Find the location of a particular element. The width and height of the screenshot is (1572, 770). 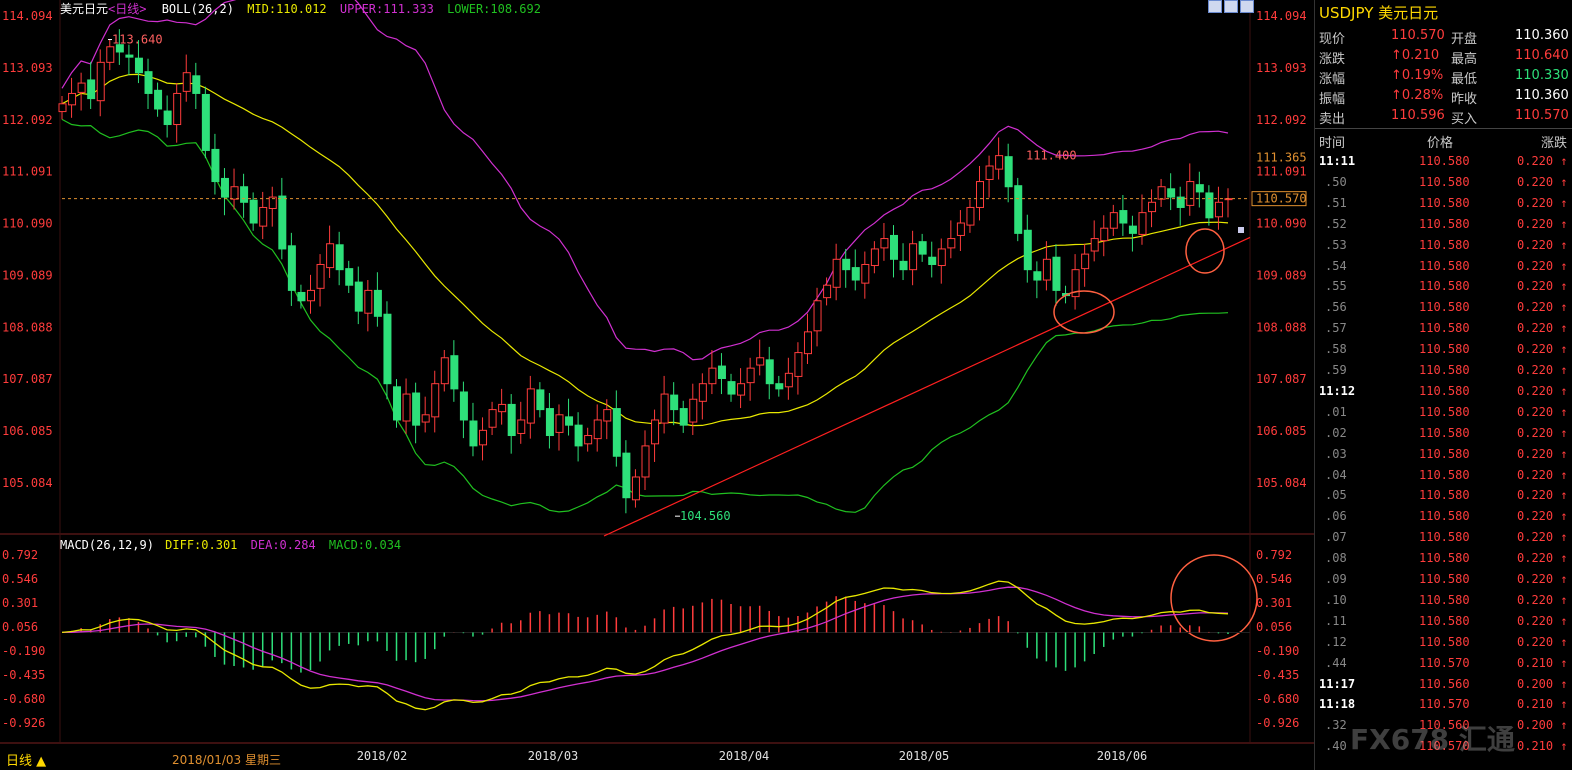

macd-axis-right-label: 0.792 is located at coordinates (1274, 555).